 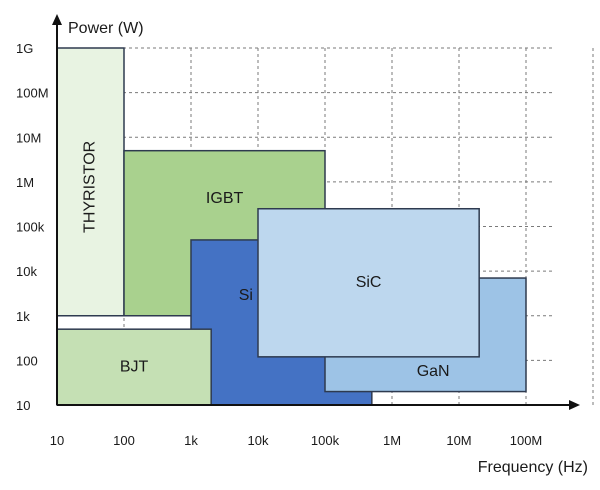 What do you see at coordinates (106, 28) in the screenshot?
I see `y-axis-title: Power (W)` at bounding box center [106, 28].